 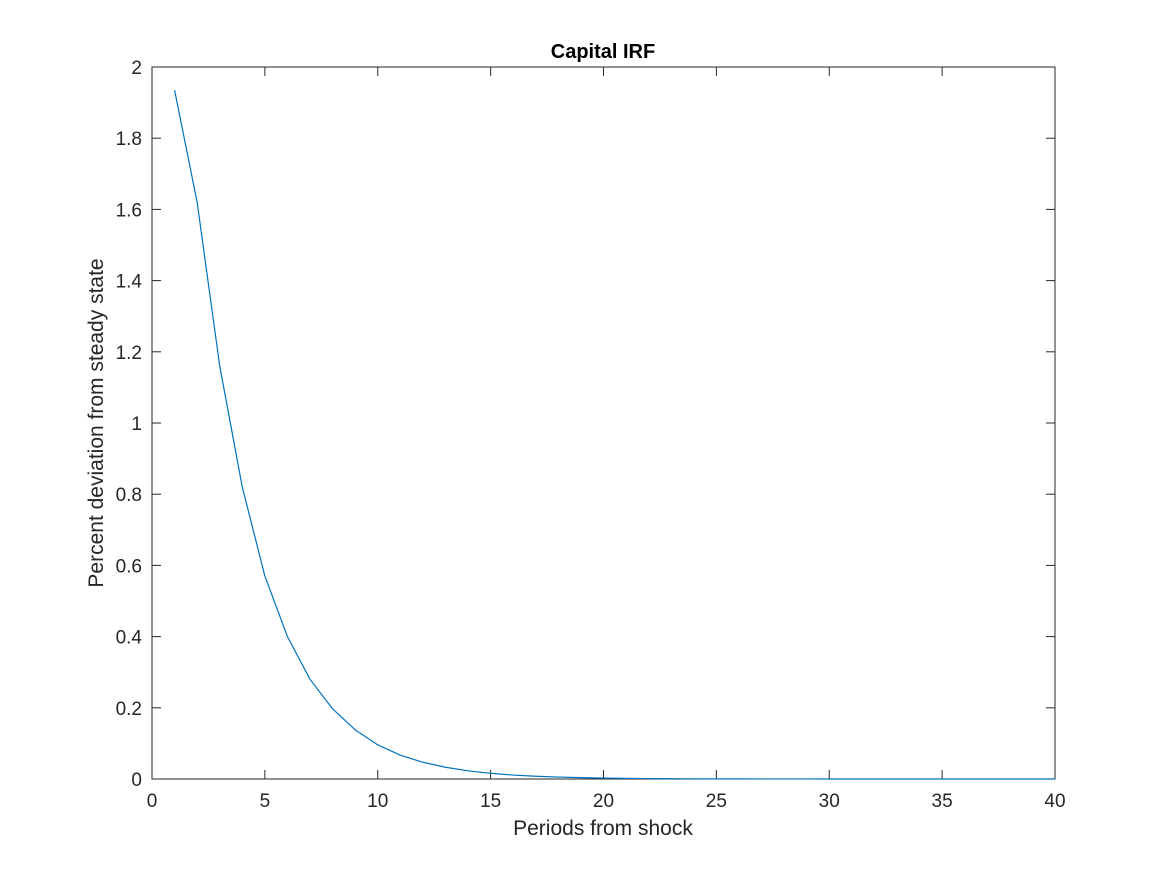 I want to click on y-tick-label: 2, so click(x=136, y=68).